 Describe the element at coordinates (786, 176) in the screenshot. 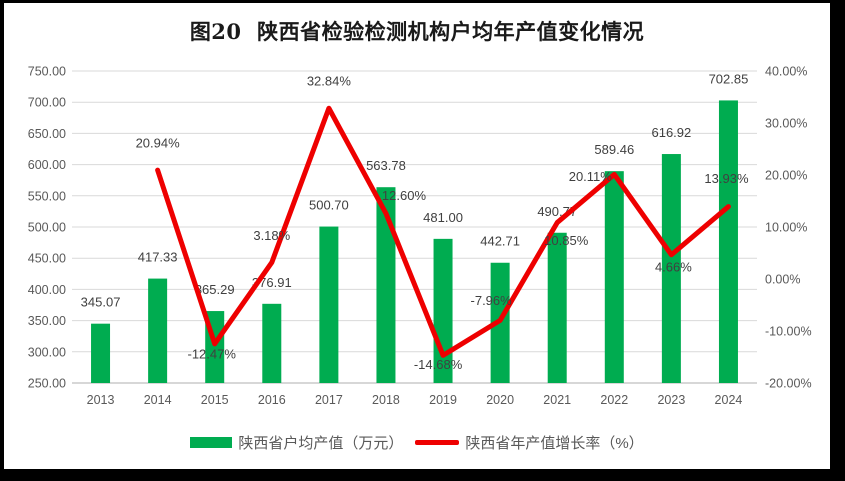

I see `right-axis-tick: 20.00%` at that location.